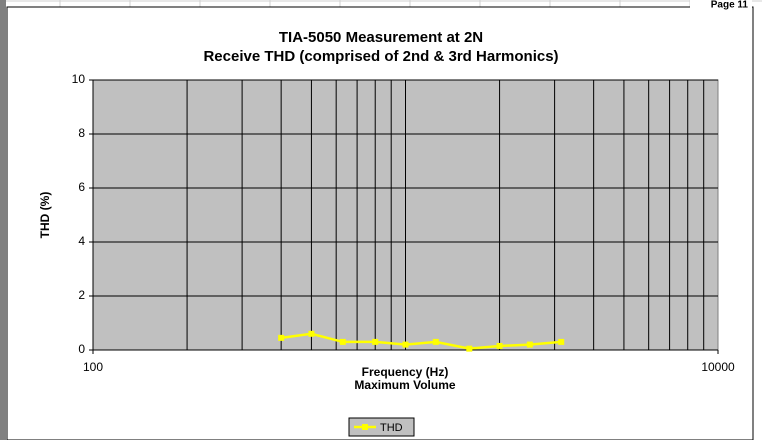 Image resolution: width=762 pixels, height=440 pixels. Describe the element at coordinates (404, 385) in the screenshot. I see `x-axis-label-2: Maximum Volume` at that location.